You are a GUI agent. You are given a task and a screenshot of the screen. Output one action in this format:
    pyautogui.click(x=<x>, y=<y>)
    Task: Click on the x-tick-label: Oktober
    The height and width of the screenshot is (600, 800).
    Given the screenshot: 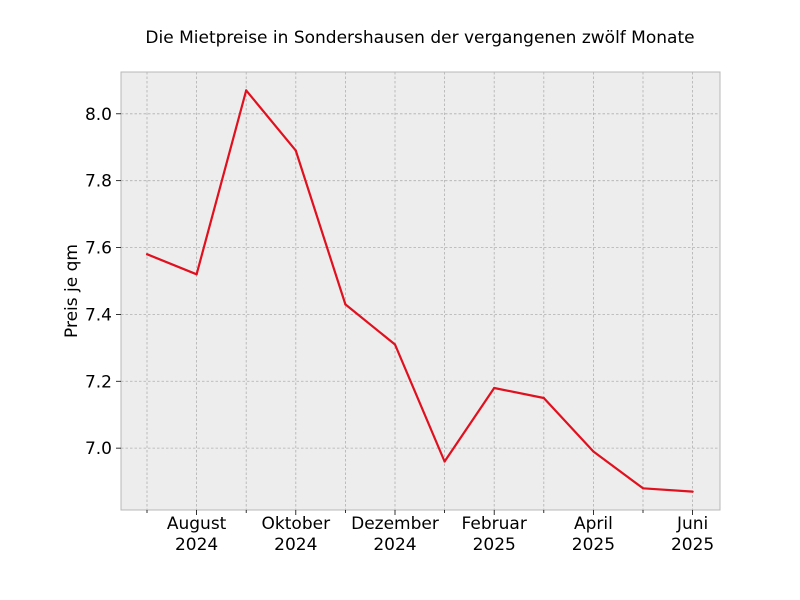 What is the action you would take?
    pyautogui.click(x=296, y=524)
    